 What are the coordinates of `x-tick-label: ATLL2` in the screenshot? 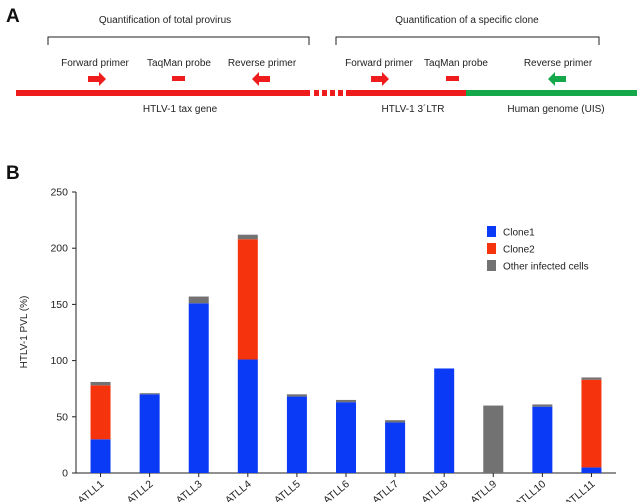 It's located at (140, 490).